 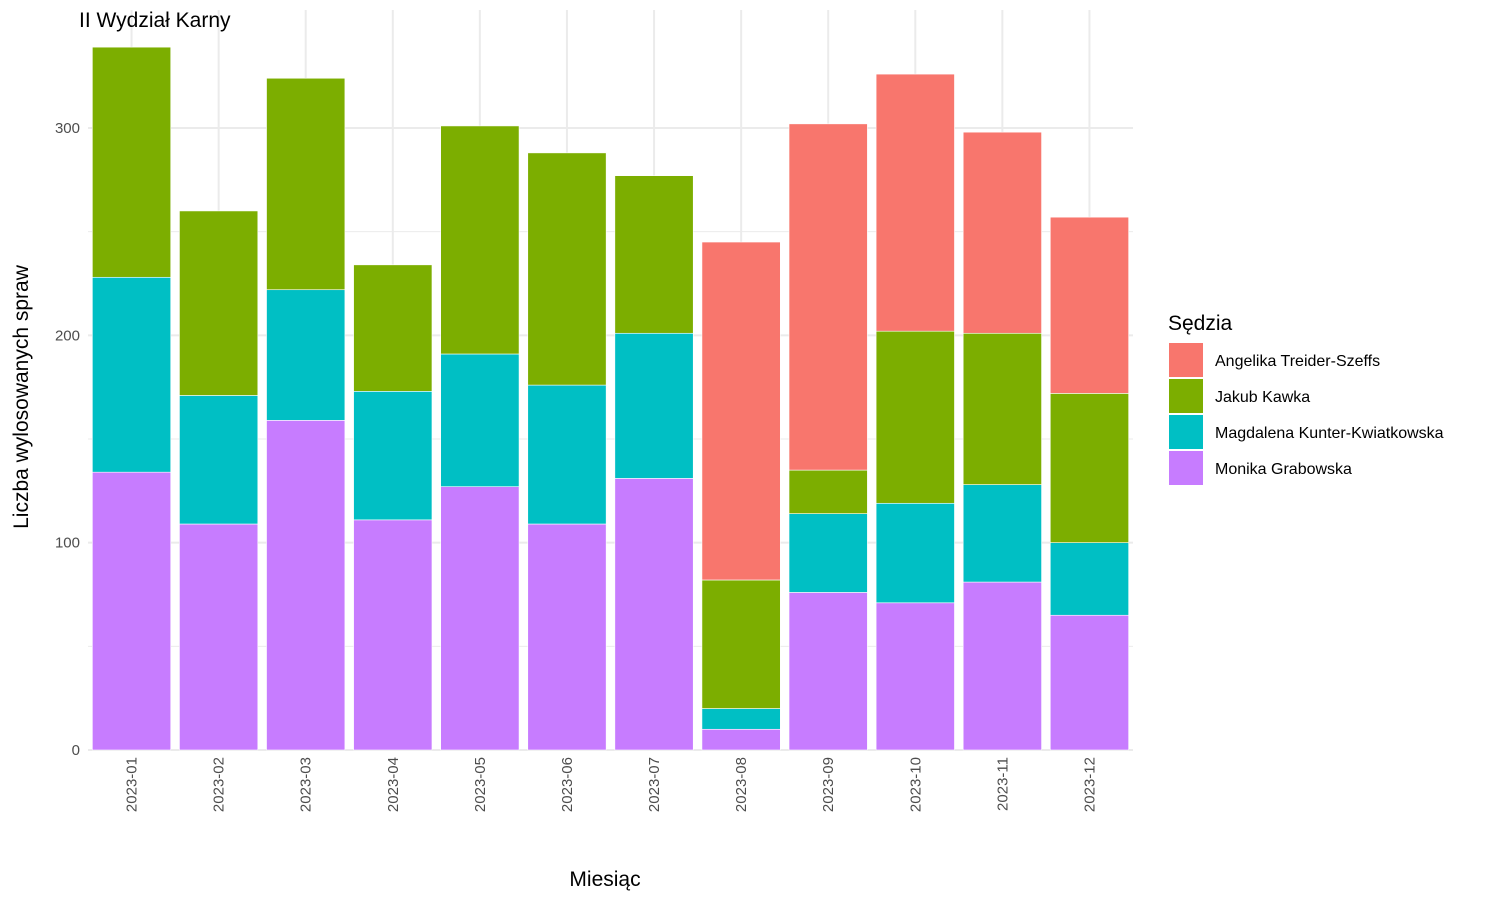 What do you see at coordinates (741, 784) in the screenshot?
I see `x-tick-label: 2023-08` at bounding box center [741, 784].